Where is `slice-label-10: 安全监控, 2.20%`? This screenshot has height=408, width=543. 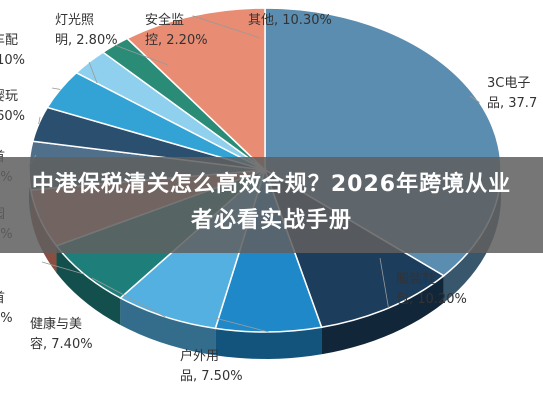 slice-label-10: 安全监控, 2.20% is located at coordinates (176, 31).